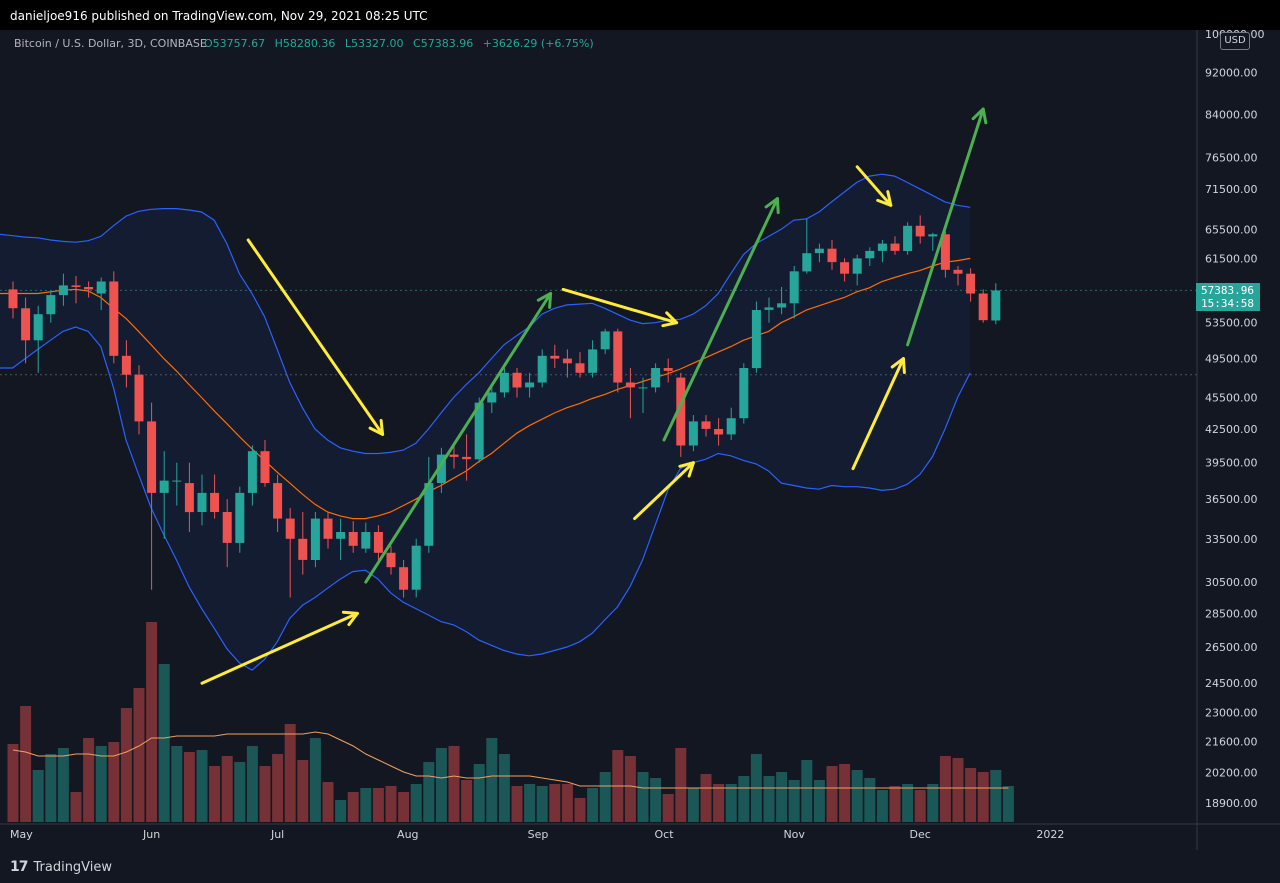 This screenshot has width=1280, height=883. Describe the element at coordinates (374, 43) in the screenshot. I see `legend-low: L53327.00` at that location.